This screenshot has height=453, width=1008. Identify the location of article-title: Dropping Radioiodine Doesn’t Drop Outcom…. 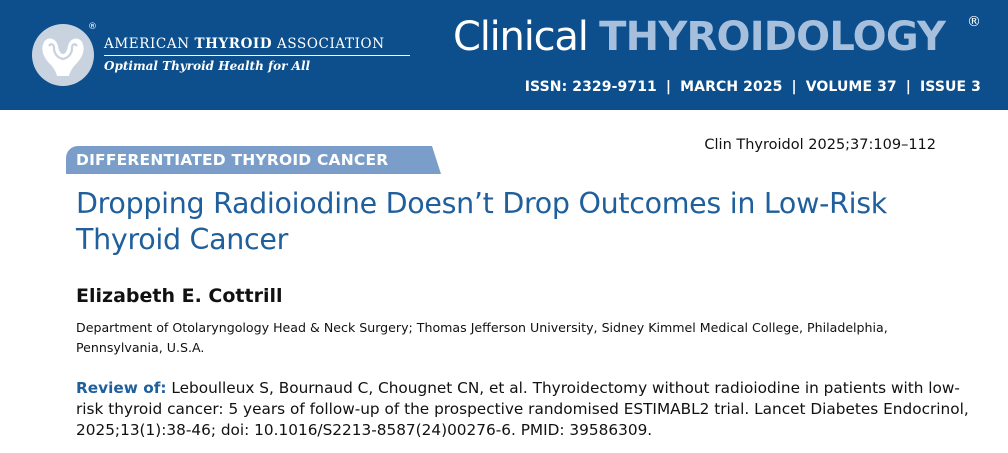
(481, 221).